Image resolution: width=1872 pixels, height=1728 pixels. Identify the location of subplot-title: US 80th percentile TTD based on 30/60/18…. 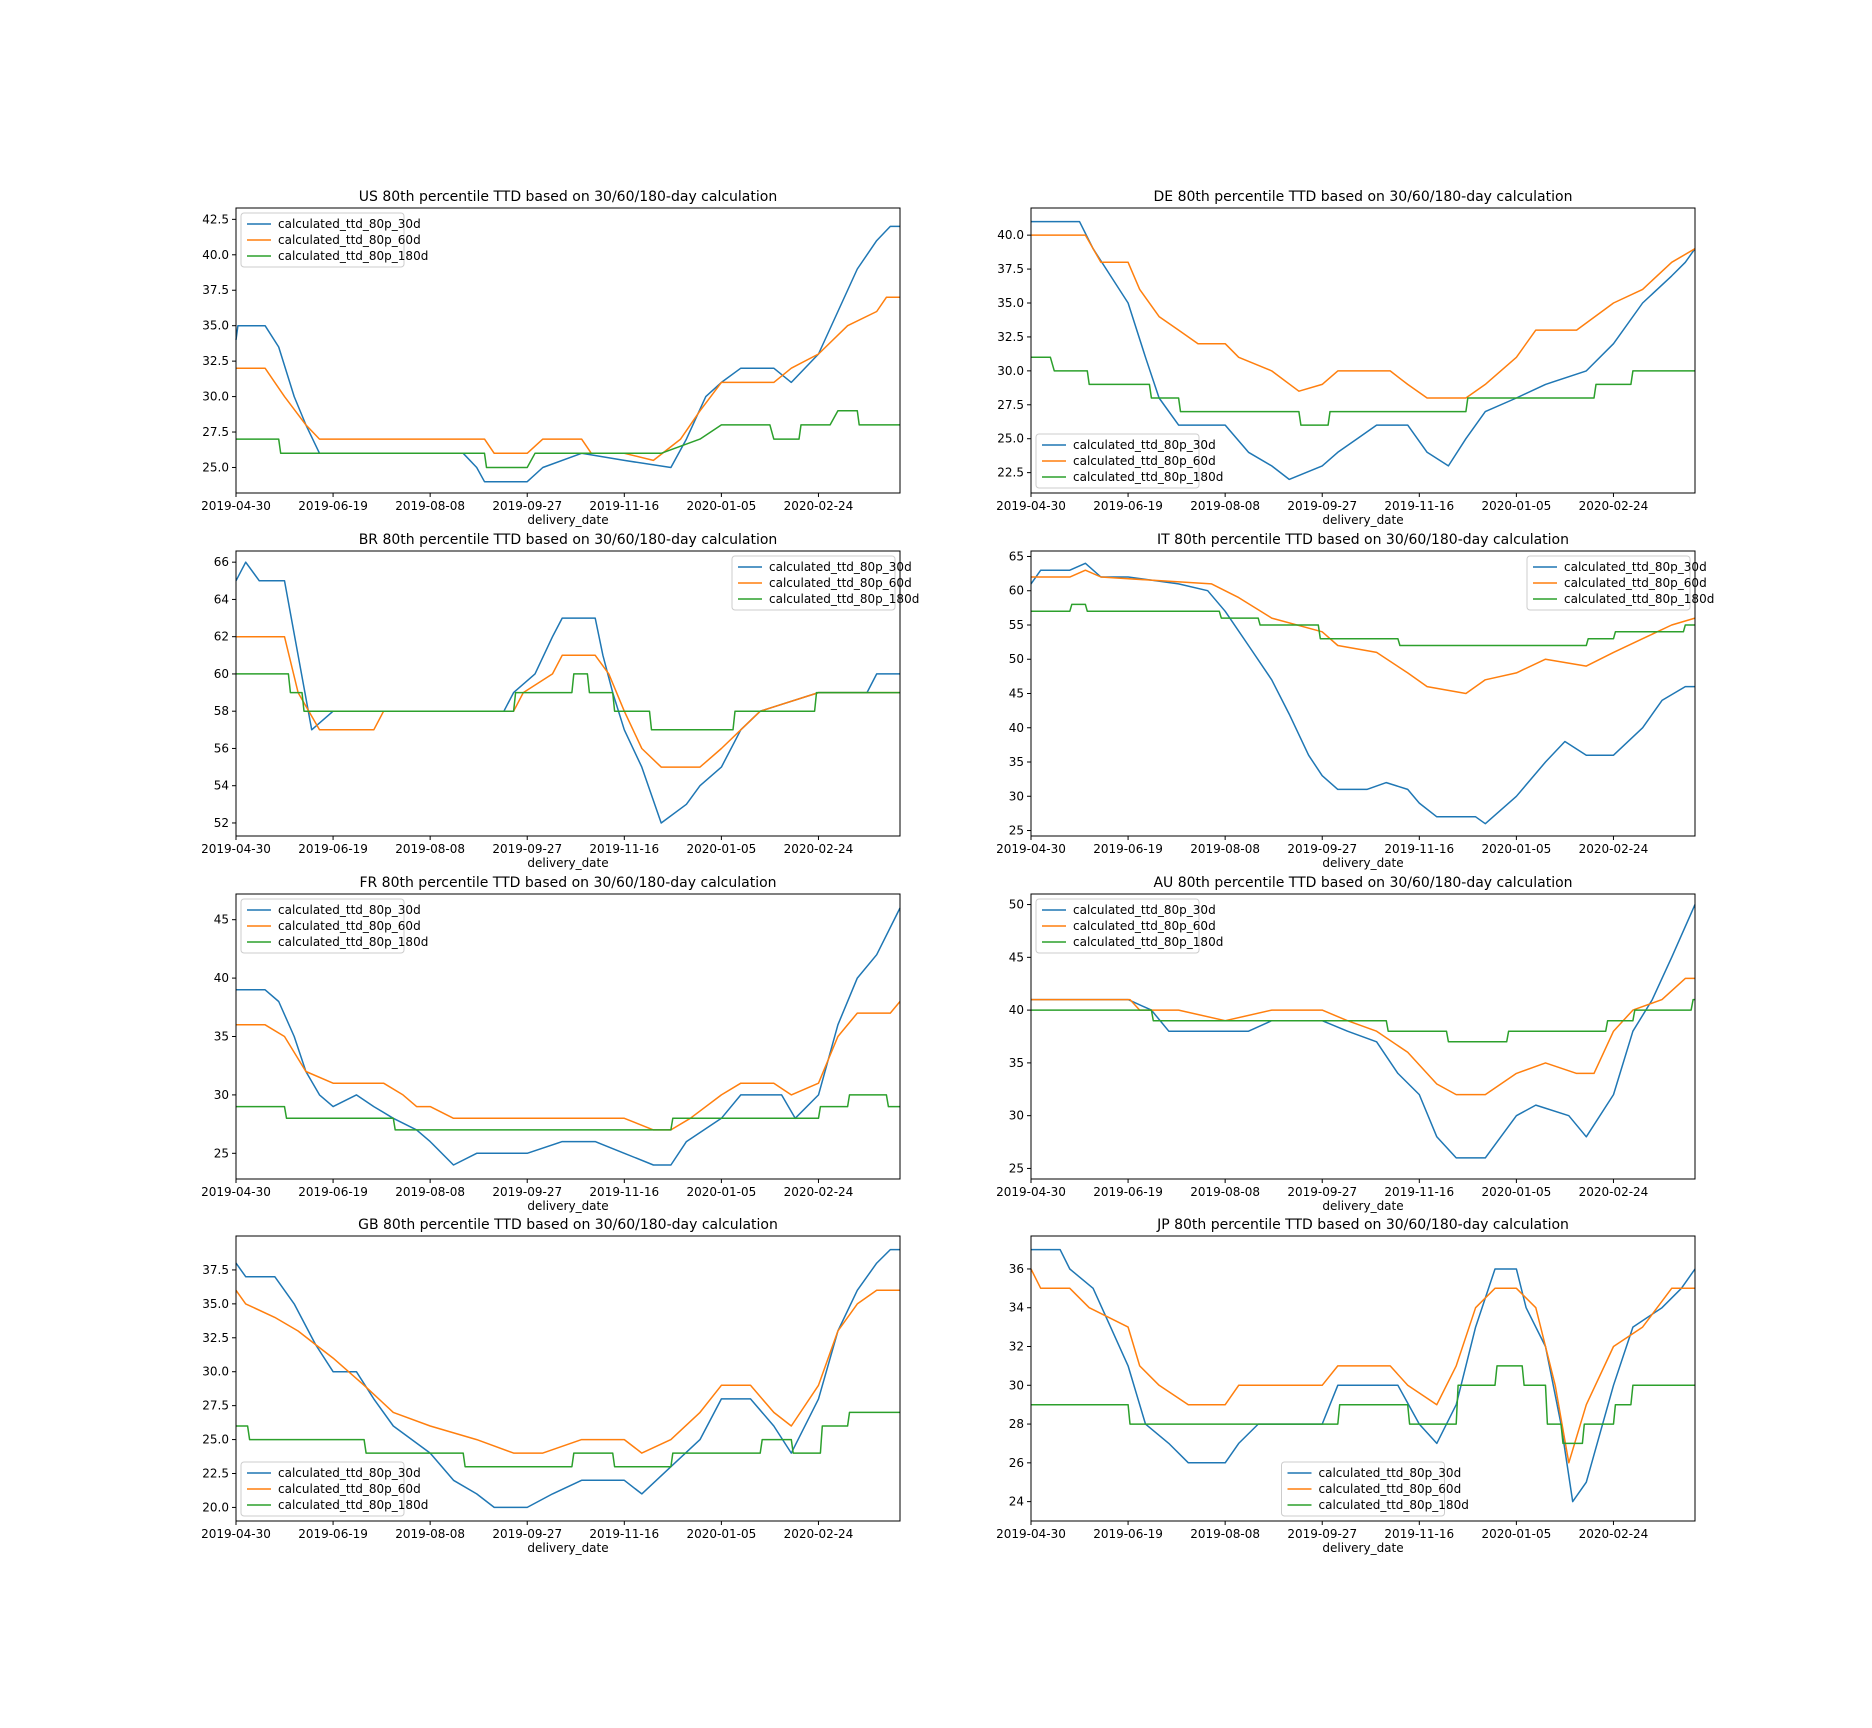
(568, 197).